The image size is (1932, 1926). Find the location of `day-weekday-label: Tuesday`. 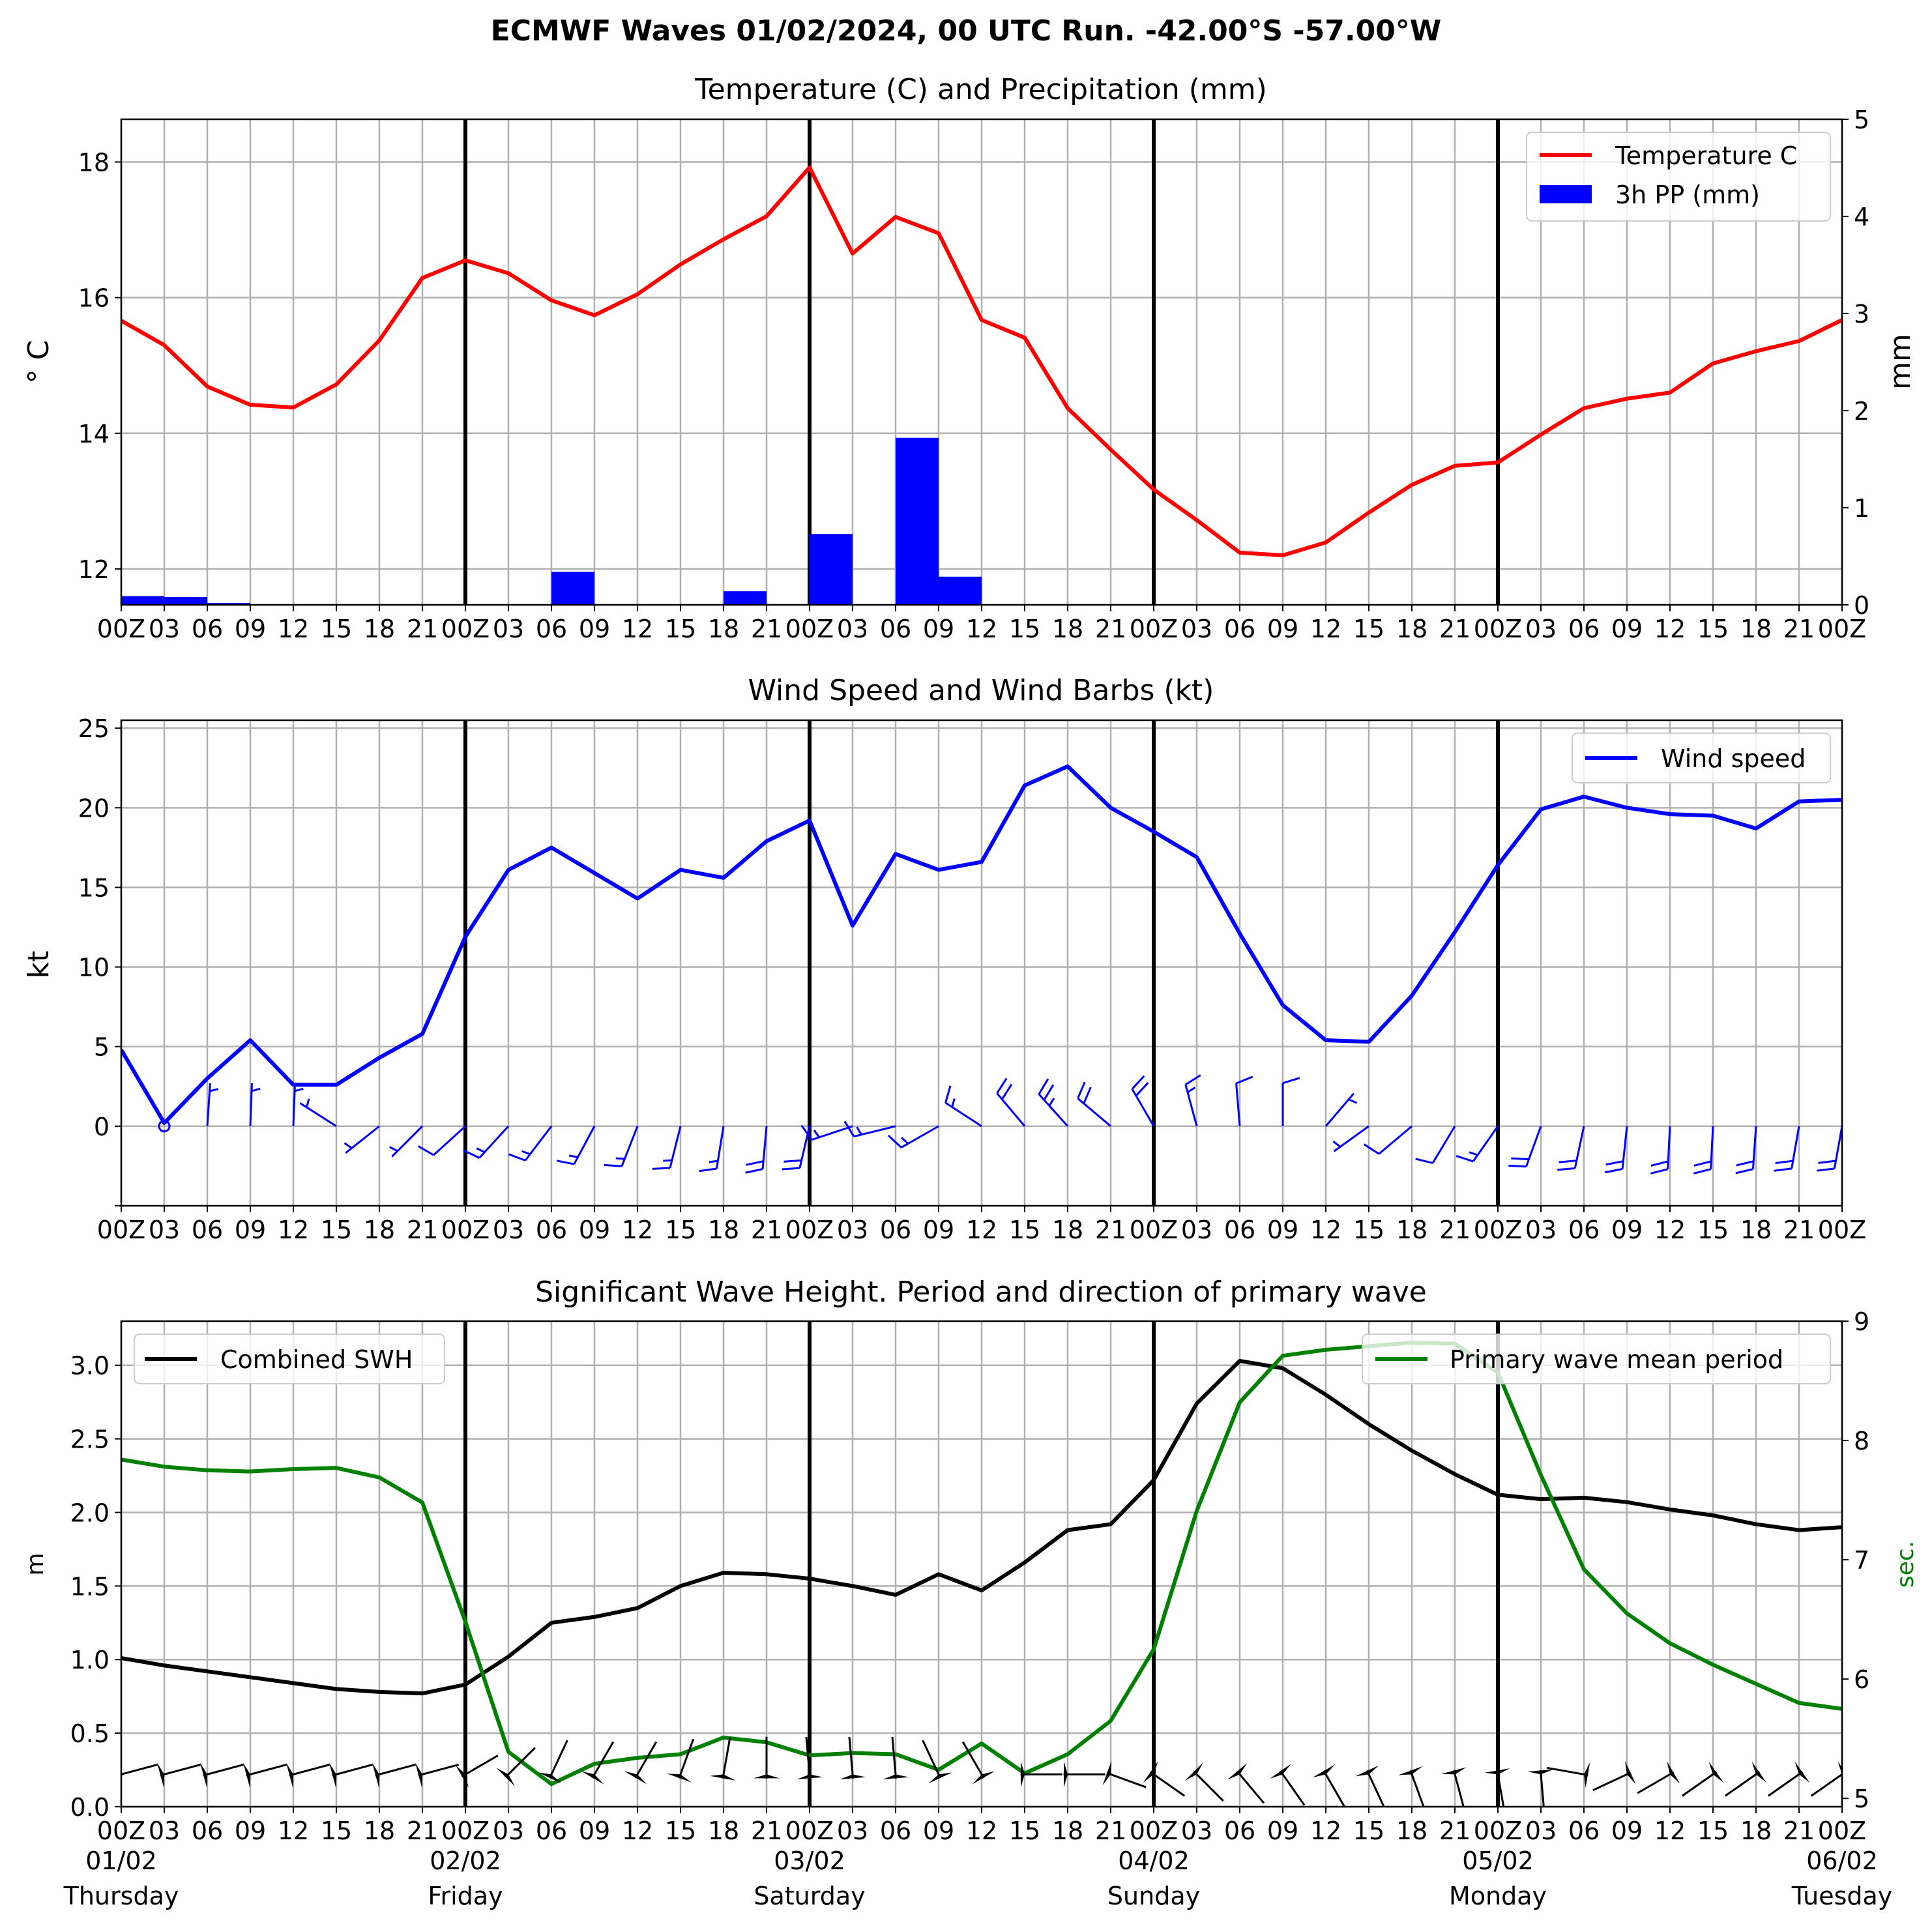

day-weekday-label: Tuesday is located at coordinates (1842, 1896).